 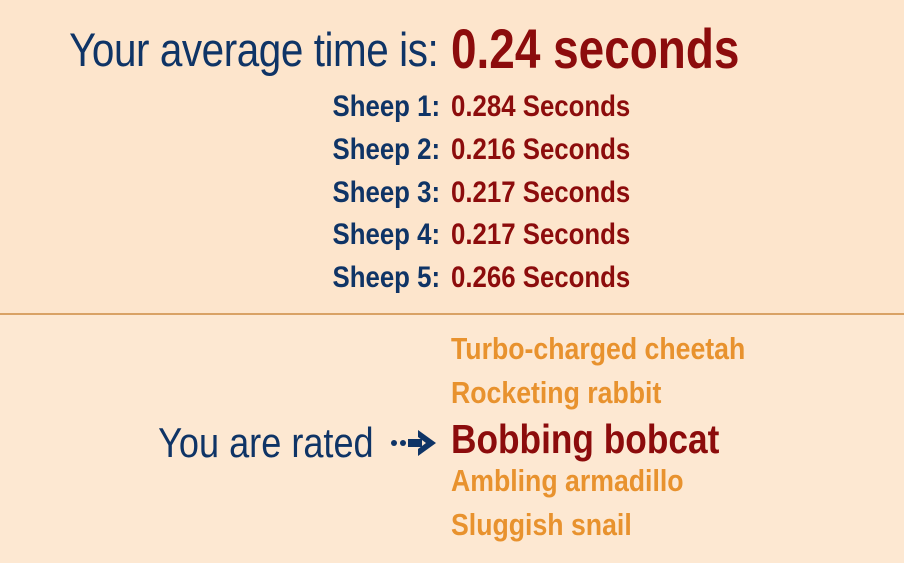 I want to click on sheep-label: Sheep 1:, so click(x=386, y=106).